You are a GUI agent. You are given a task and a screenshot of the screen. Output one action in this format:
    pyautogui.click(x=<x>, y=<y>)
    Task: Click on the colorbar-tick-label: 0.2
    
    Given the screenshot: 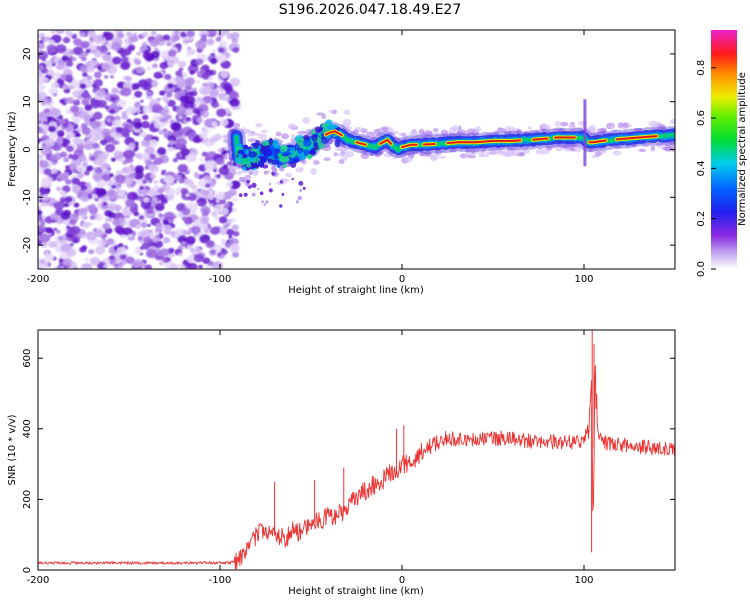 What is the action you would take?
    pyautogui.click(x=701, y=219)
    